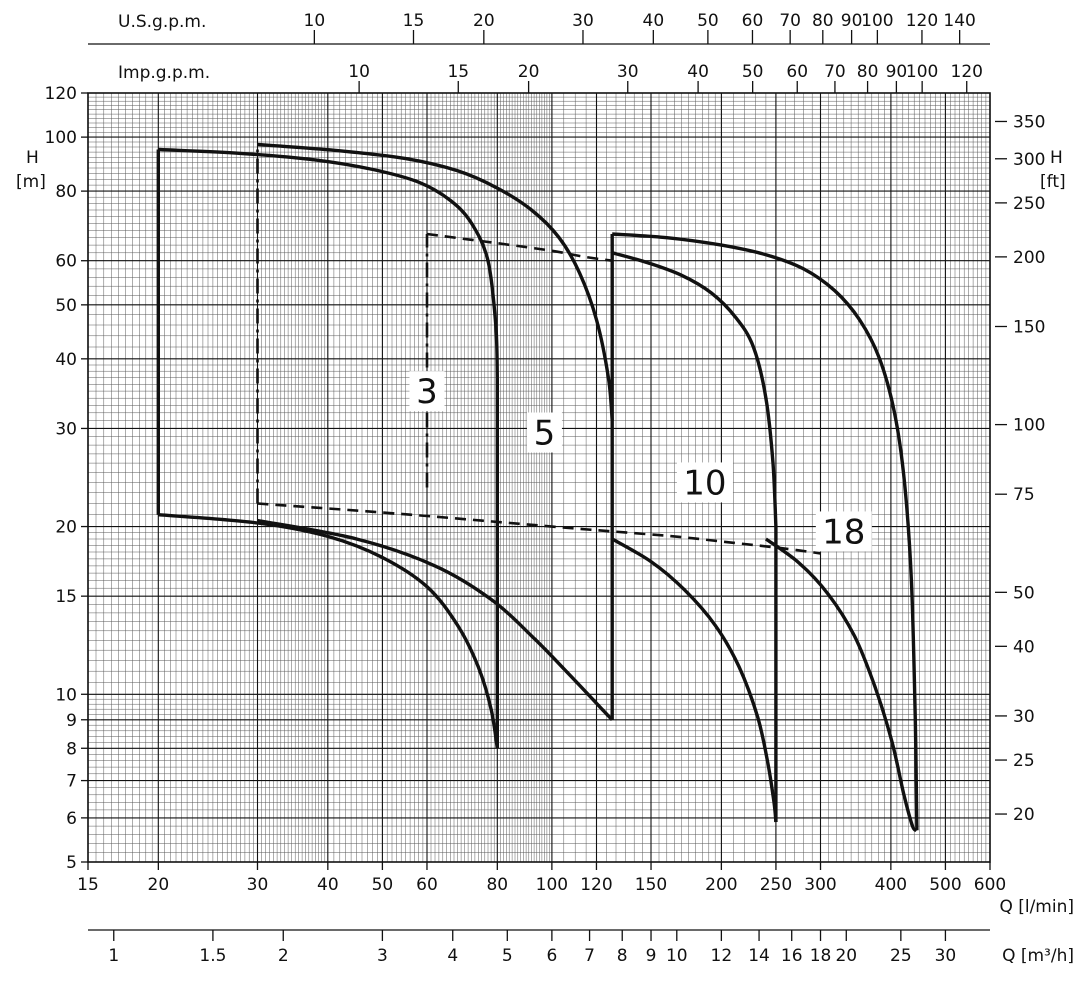 The width and height of the screenshot is (1084, 1000). Describe the element at coordinates (901, 956) in the screenshot. I see `q-m3h-tick-label: 25` at that location.